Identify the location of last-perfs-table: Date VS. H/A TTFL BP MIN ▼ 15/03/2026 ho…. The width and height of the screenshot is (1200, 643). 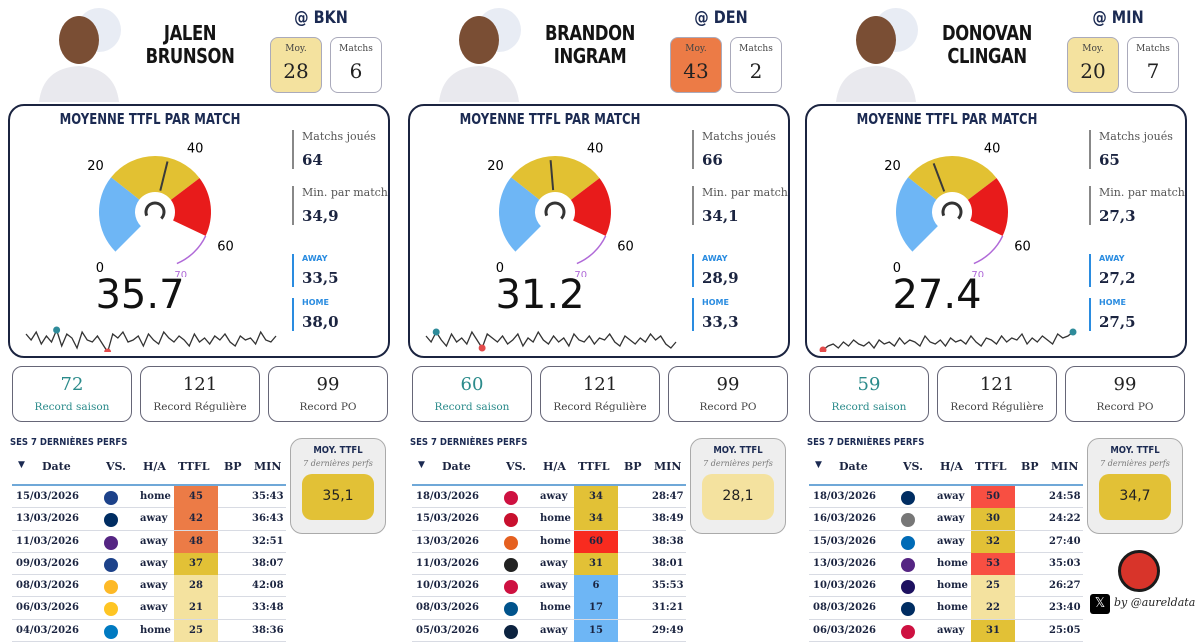
(149, 549).